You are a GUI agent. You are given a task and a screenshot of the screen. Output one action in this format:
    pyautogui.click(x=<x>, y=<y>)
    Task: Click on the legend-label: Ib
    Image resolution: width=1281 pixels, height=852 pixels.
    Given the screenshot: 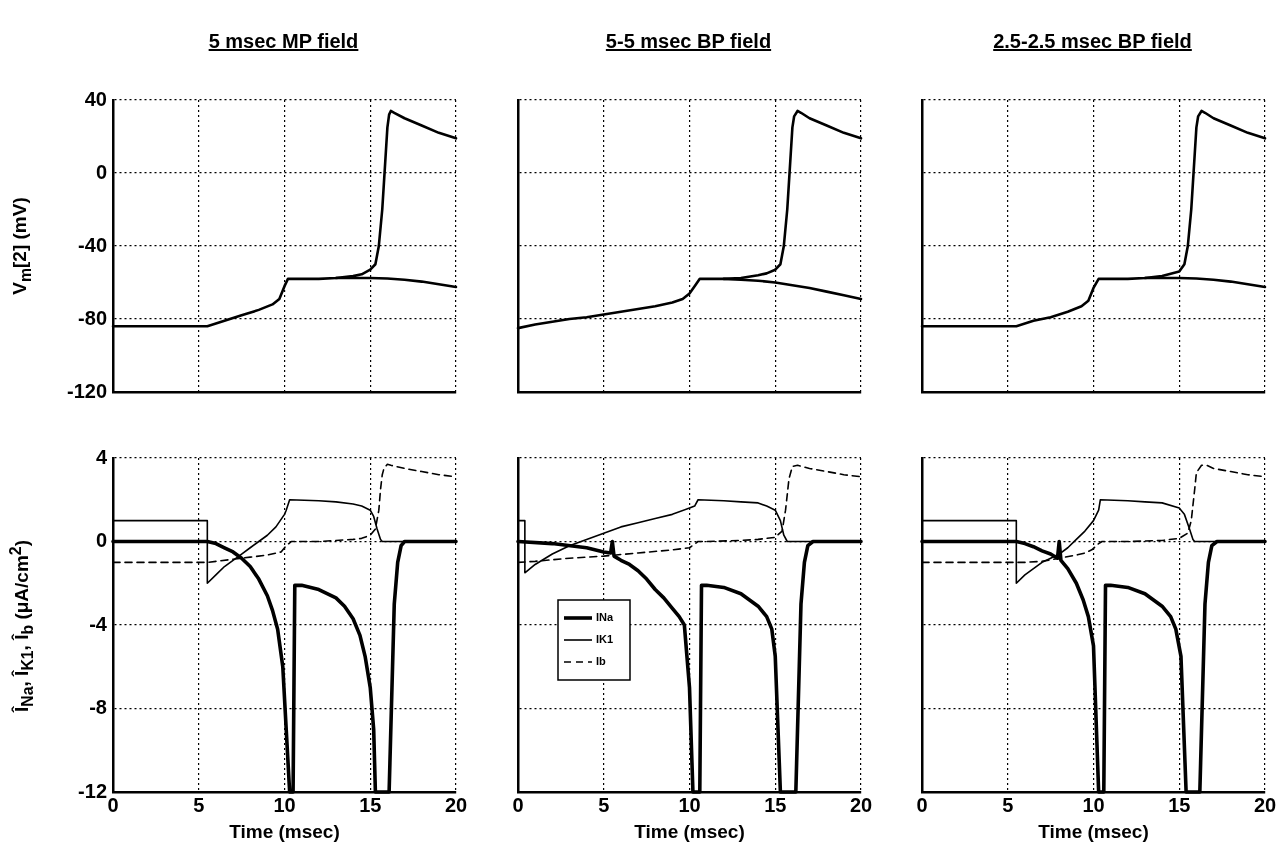 What is the action you would take?
    pyautogui.click(x=601, y=661)
    